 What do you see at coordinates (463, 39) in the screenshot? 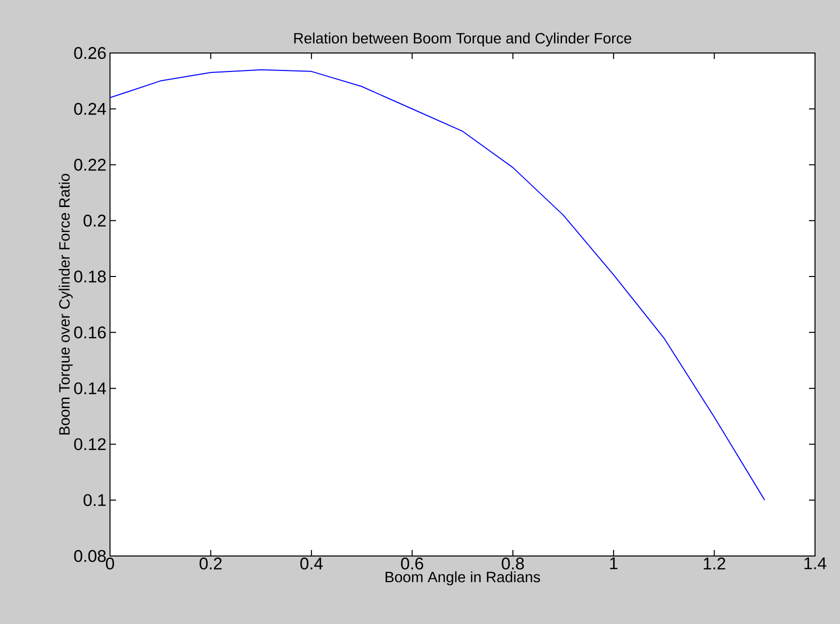
I see `chart-title: Relation between Boom Torque and Cylinder Force` at bounding box center [463, 39].